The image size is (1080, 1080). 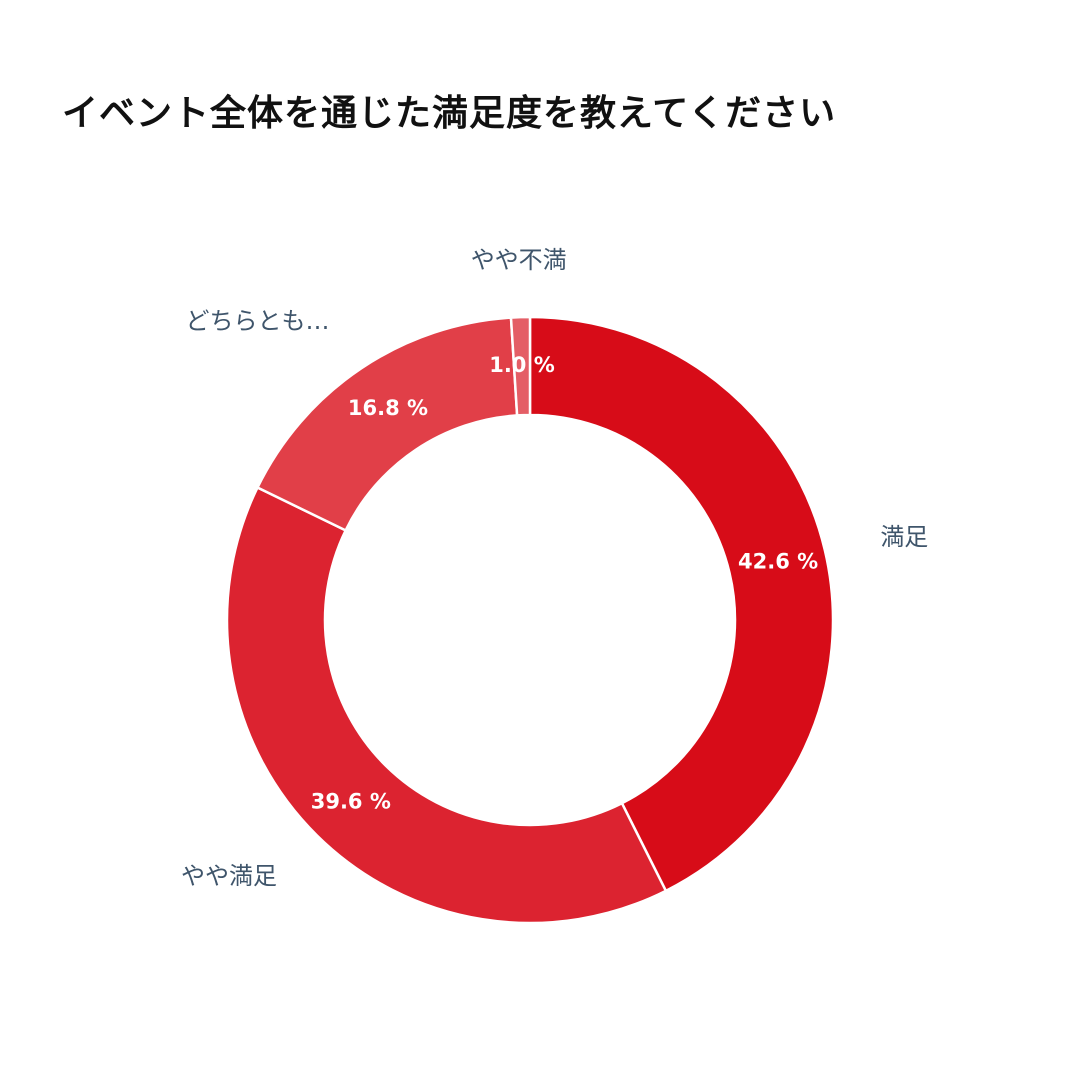 I want to click on slice-category-label-3: やや不満, so click(x=519, y=260).